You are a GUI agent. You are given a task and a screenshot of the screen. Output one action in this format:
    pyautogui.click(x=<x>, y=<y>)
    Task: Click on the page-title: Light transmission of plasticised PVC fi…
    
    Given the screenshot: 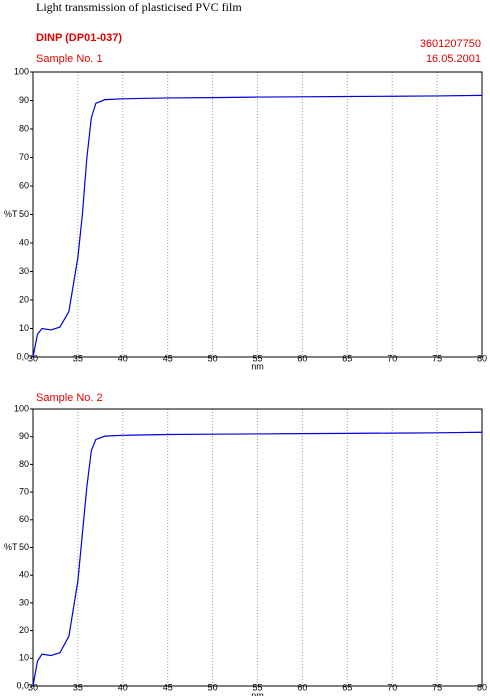 What is the action you would take?
    pyautogui.click(x=139, y=7)
    